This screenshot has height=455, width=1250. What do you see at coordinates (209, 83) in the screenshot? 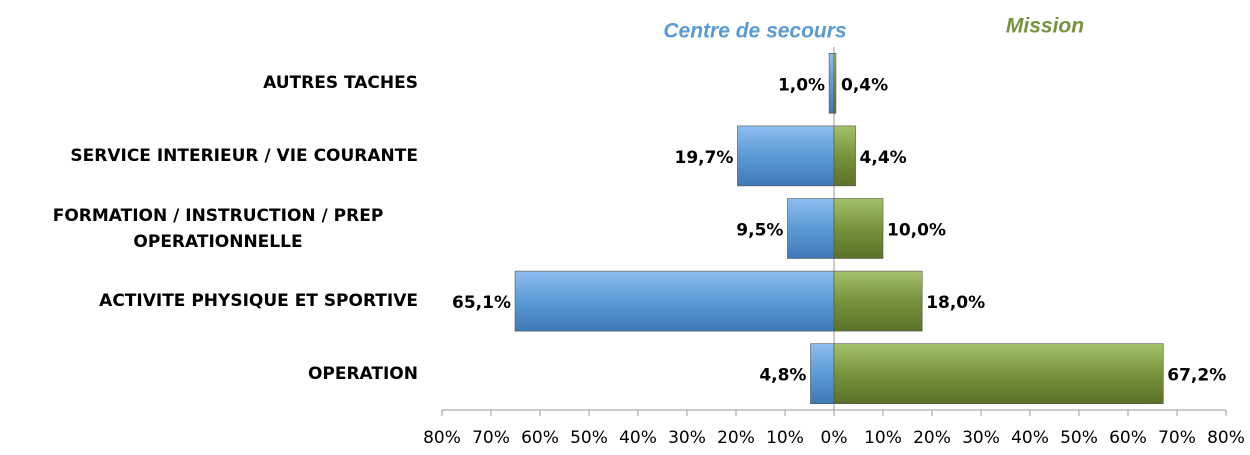
I see `category-label-box: AUTRES TACHES` at bounding box center [209, 83].